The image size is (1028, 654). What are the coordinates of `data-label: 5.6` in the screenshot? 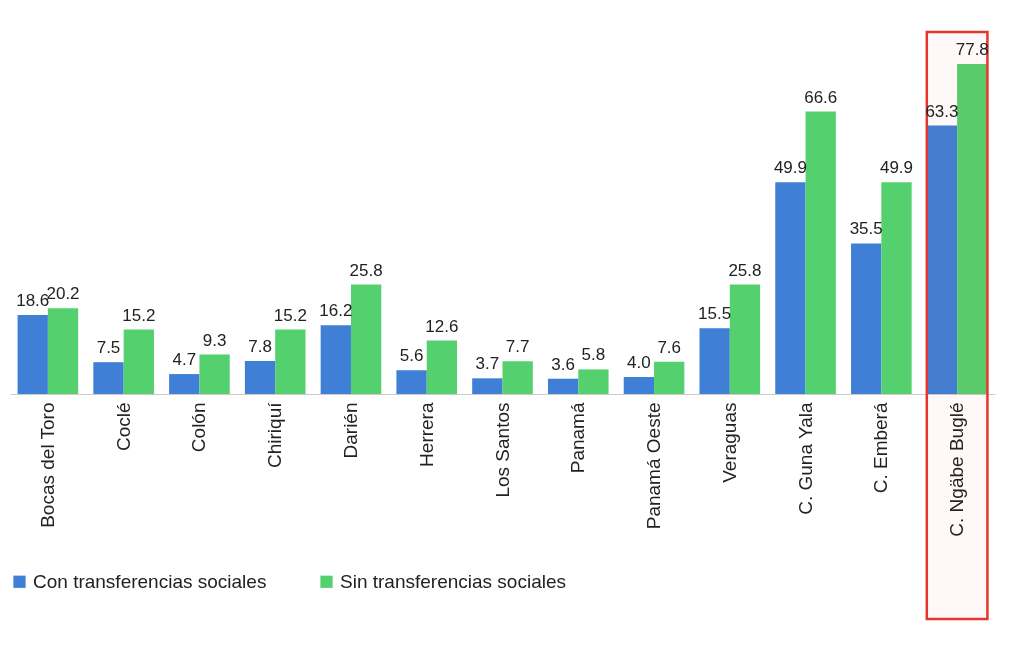 It's located at (411, 356).